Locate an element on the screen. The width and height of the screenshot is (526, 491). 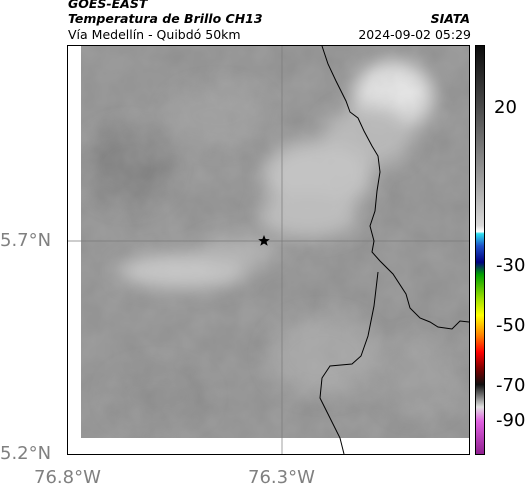
lon-label-76.8: 76.8°W is located at coordinates (67, 477).